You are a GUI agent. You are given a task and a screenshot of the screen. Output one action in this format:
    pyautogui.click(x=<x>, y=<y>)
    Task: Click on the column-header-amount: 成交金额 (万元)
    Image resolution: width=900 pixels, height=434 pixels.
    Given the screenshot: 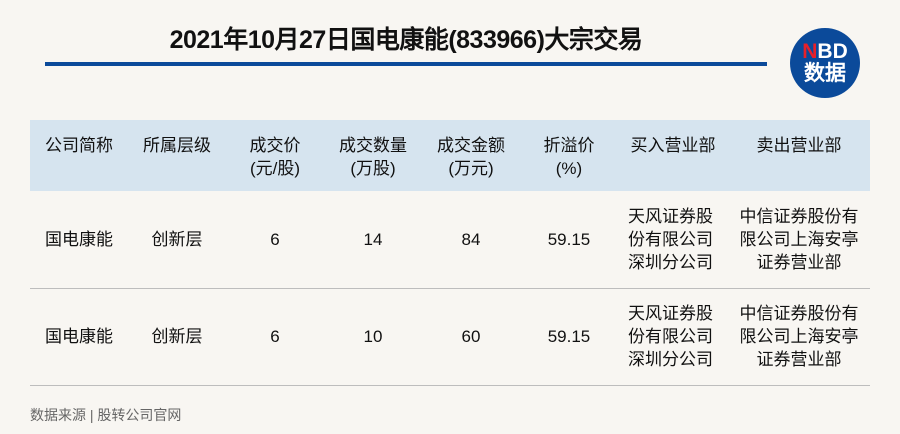 What is the action you would take?
    pyautogui.click(x=471, y=155)
    